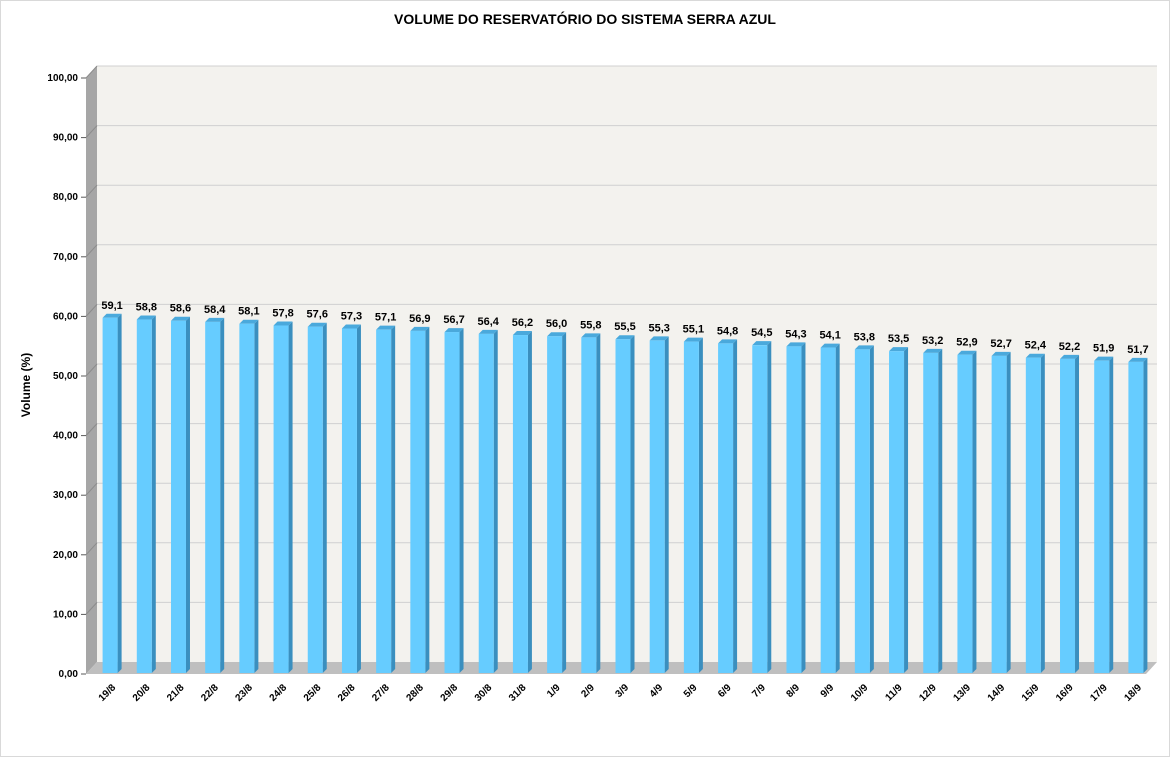  I want to click on x-tick-label: 12/9, so click(928, 693).